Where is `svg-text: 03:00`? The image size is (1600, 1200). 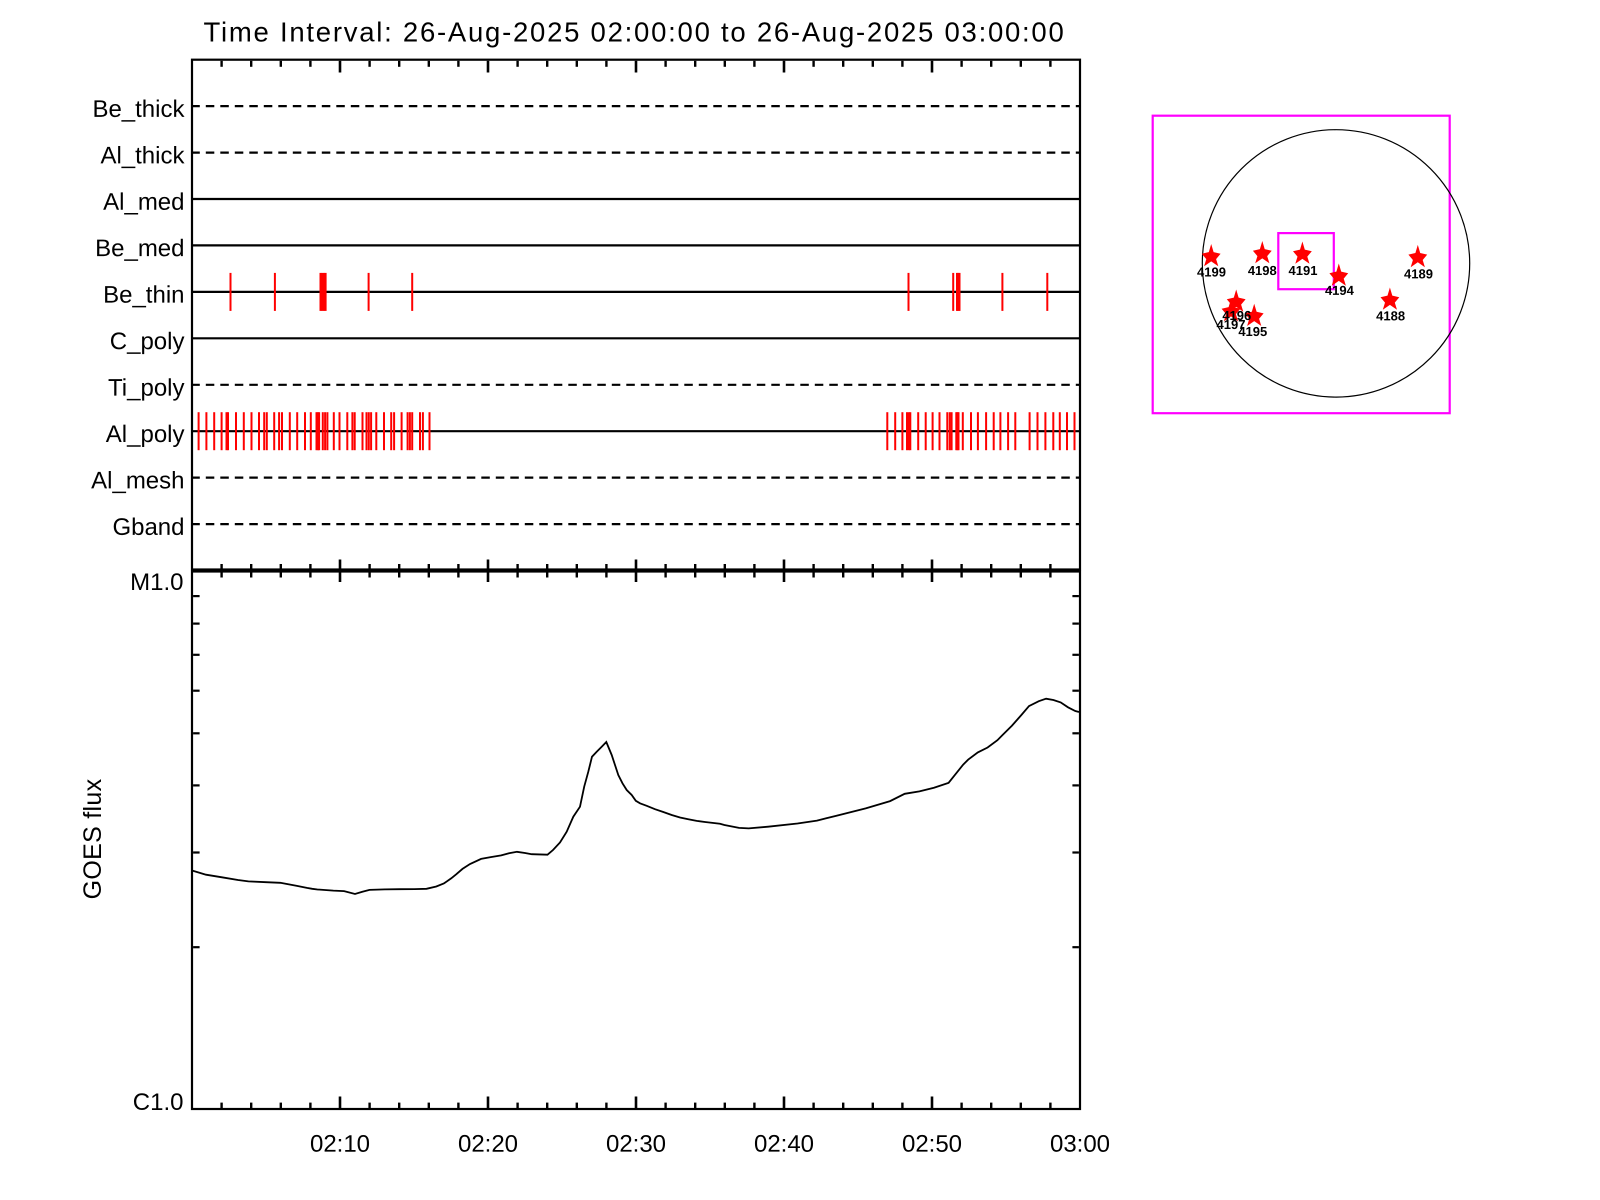 svg-text: 03:00 is located at coordinates (1080, 1144).